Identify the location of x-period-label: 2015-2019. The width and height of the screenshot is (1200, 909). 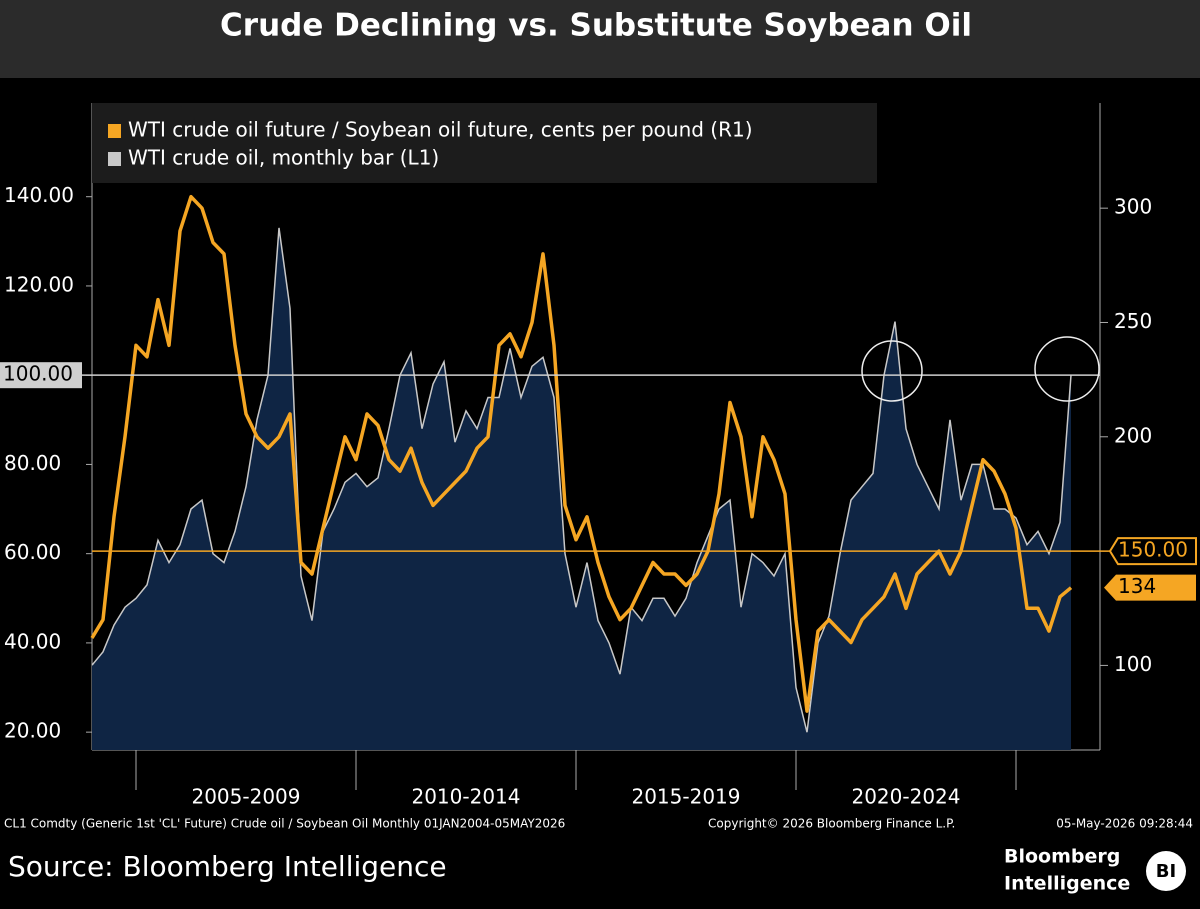
(685, 797).